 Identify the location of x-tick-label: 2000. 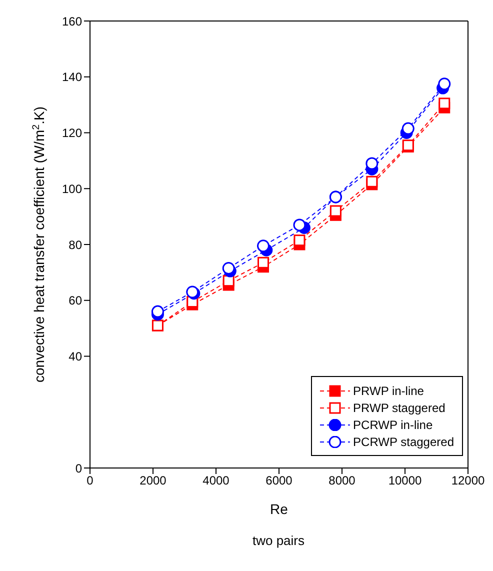
(153, 481).